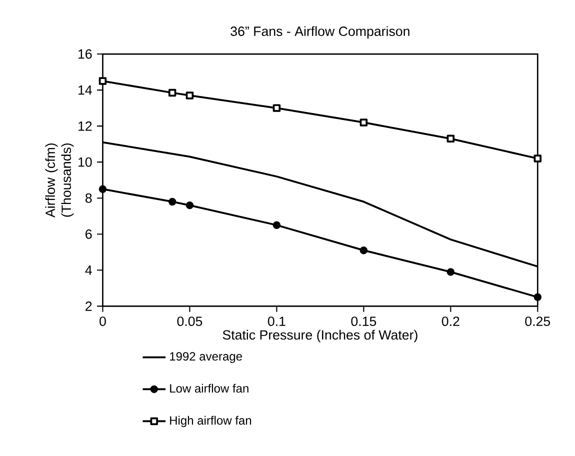  What do you see at coordinates (85, 54) in the screenshot?
I see `y-tick-label: 16` at bounding box center [85, 54].